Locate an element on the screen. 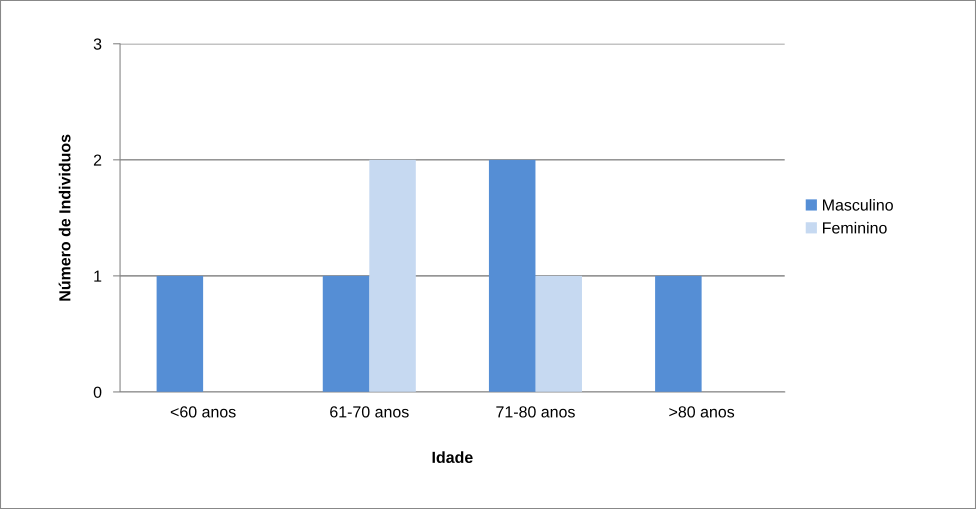 This screenshot has height=509, width=976. y-axis-title: Número de Individuos is located at coordinates (64, 217).